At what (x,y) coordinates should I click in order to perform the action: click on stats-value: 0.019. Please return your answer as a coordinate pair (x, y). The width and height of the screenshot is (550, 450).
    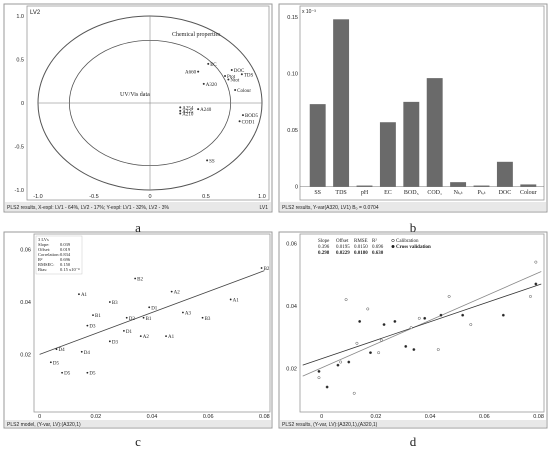
    Looking at the image, I should click on (65, 249).